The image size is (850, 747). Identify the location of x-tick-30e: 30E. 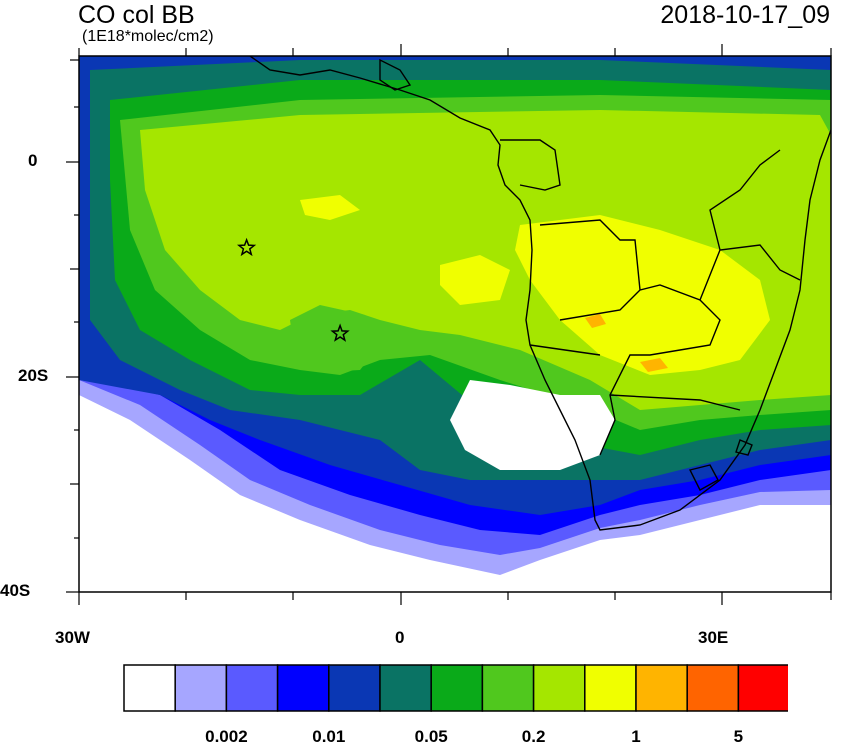
(713, 637).